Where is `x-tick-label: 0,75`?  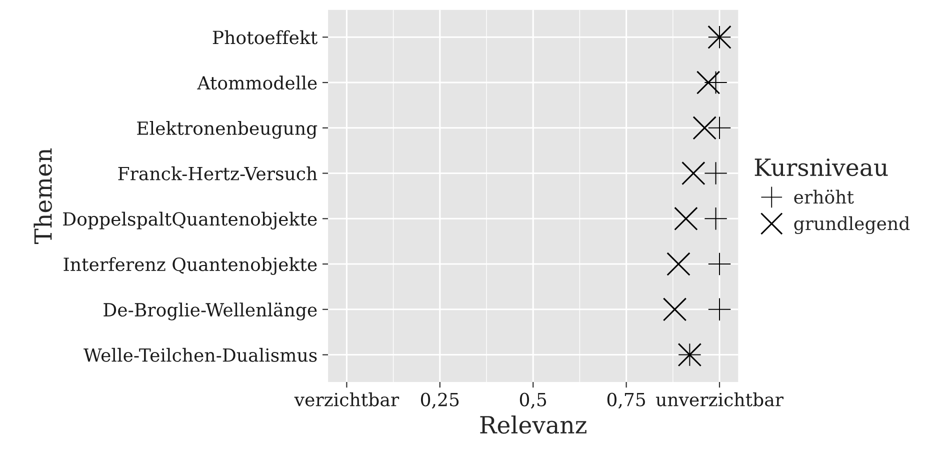
x-tick-label: 0,75 is located at coordinates (626, 400).